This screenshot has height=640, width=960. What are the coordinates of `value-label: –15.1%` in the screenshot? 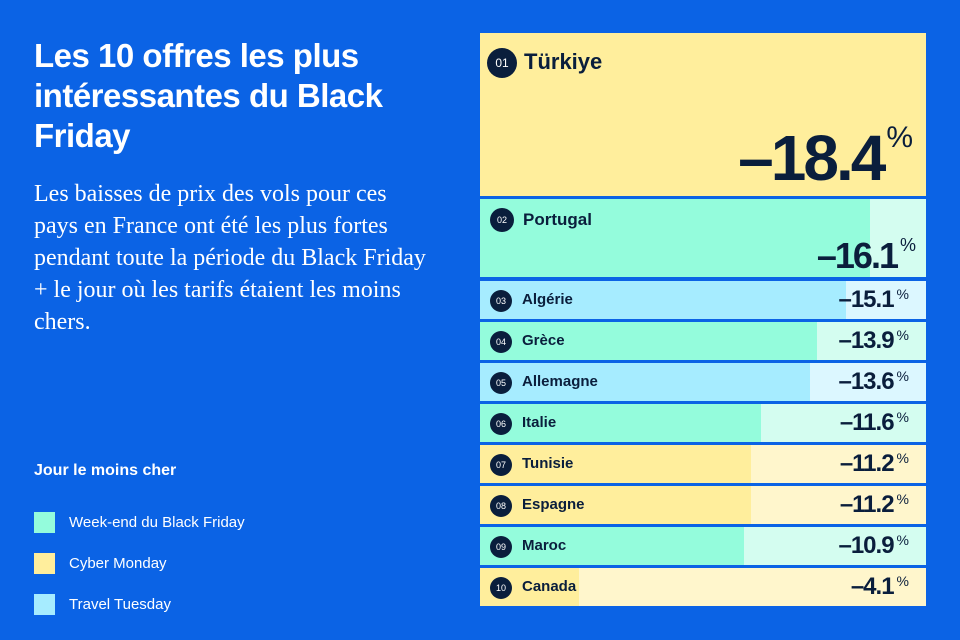 It's located at (873, 300).